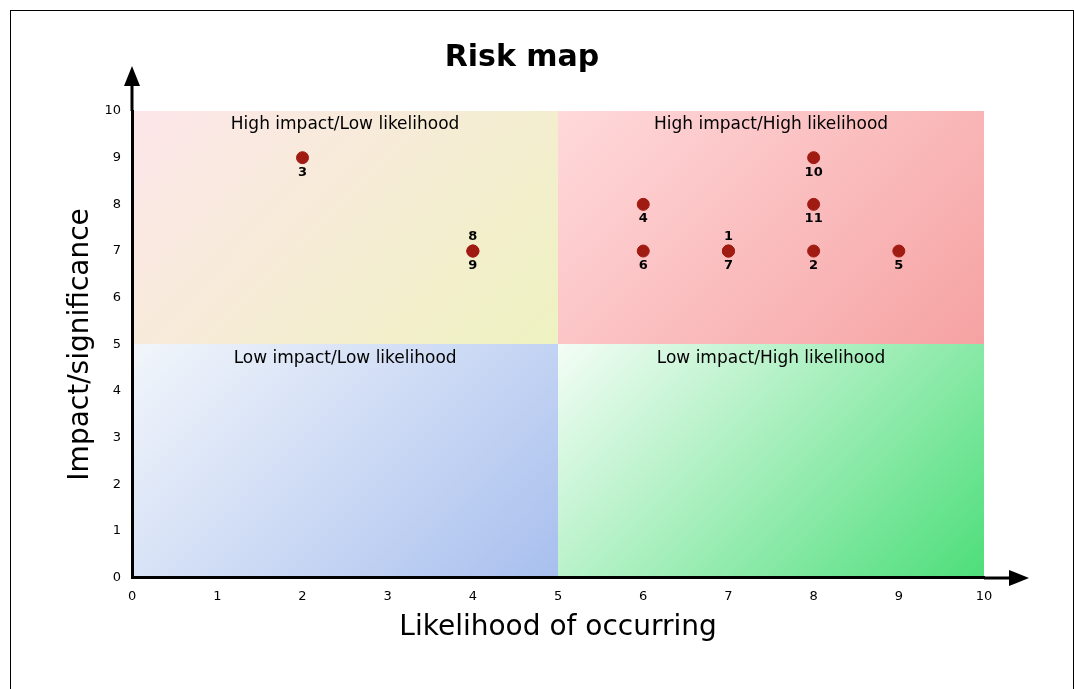 This screenshot has width=1074, height=689. Describe the element at coordinates (522, 55) in the screenshot. I see `chart-title: Risk map` at that location.